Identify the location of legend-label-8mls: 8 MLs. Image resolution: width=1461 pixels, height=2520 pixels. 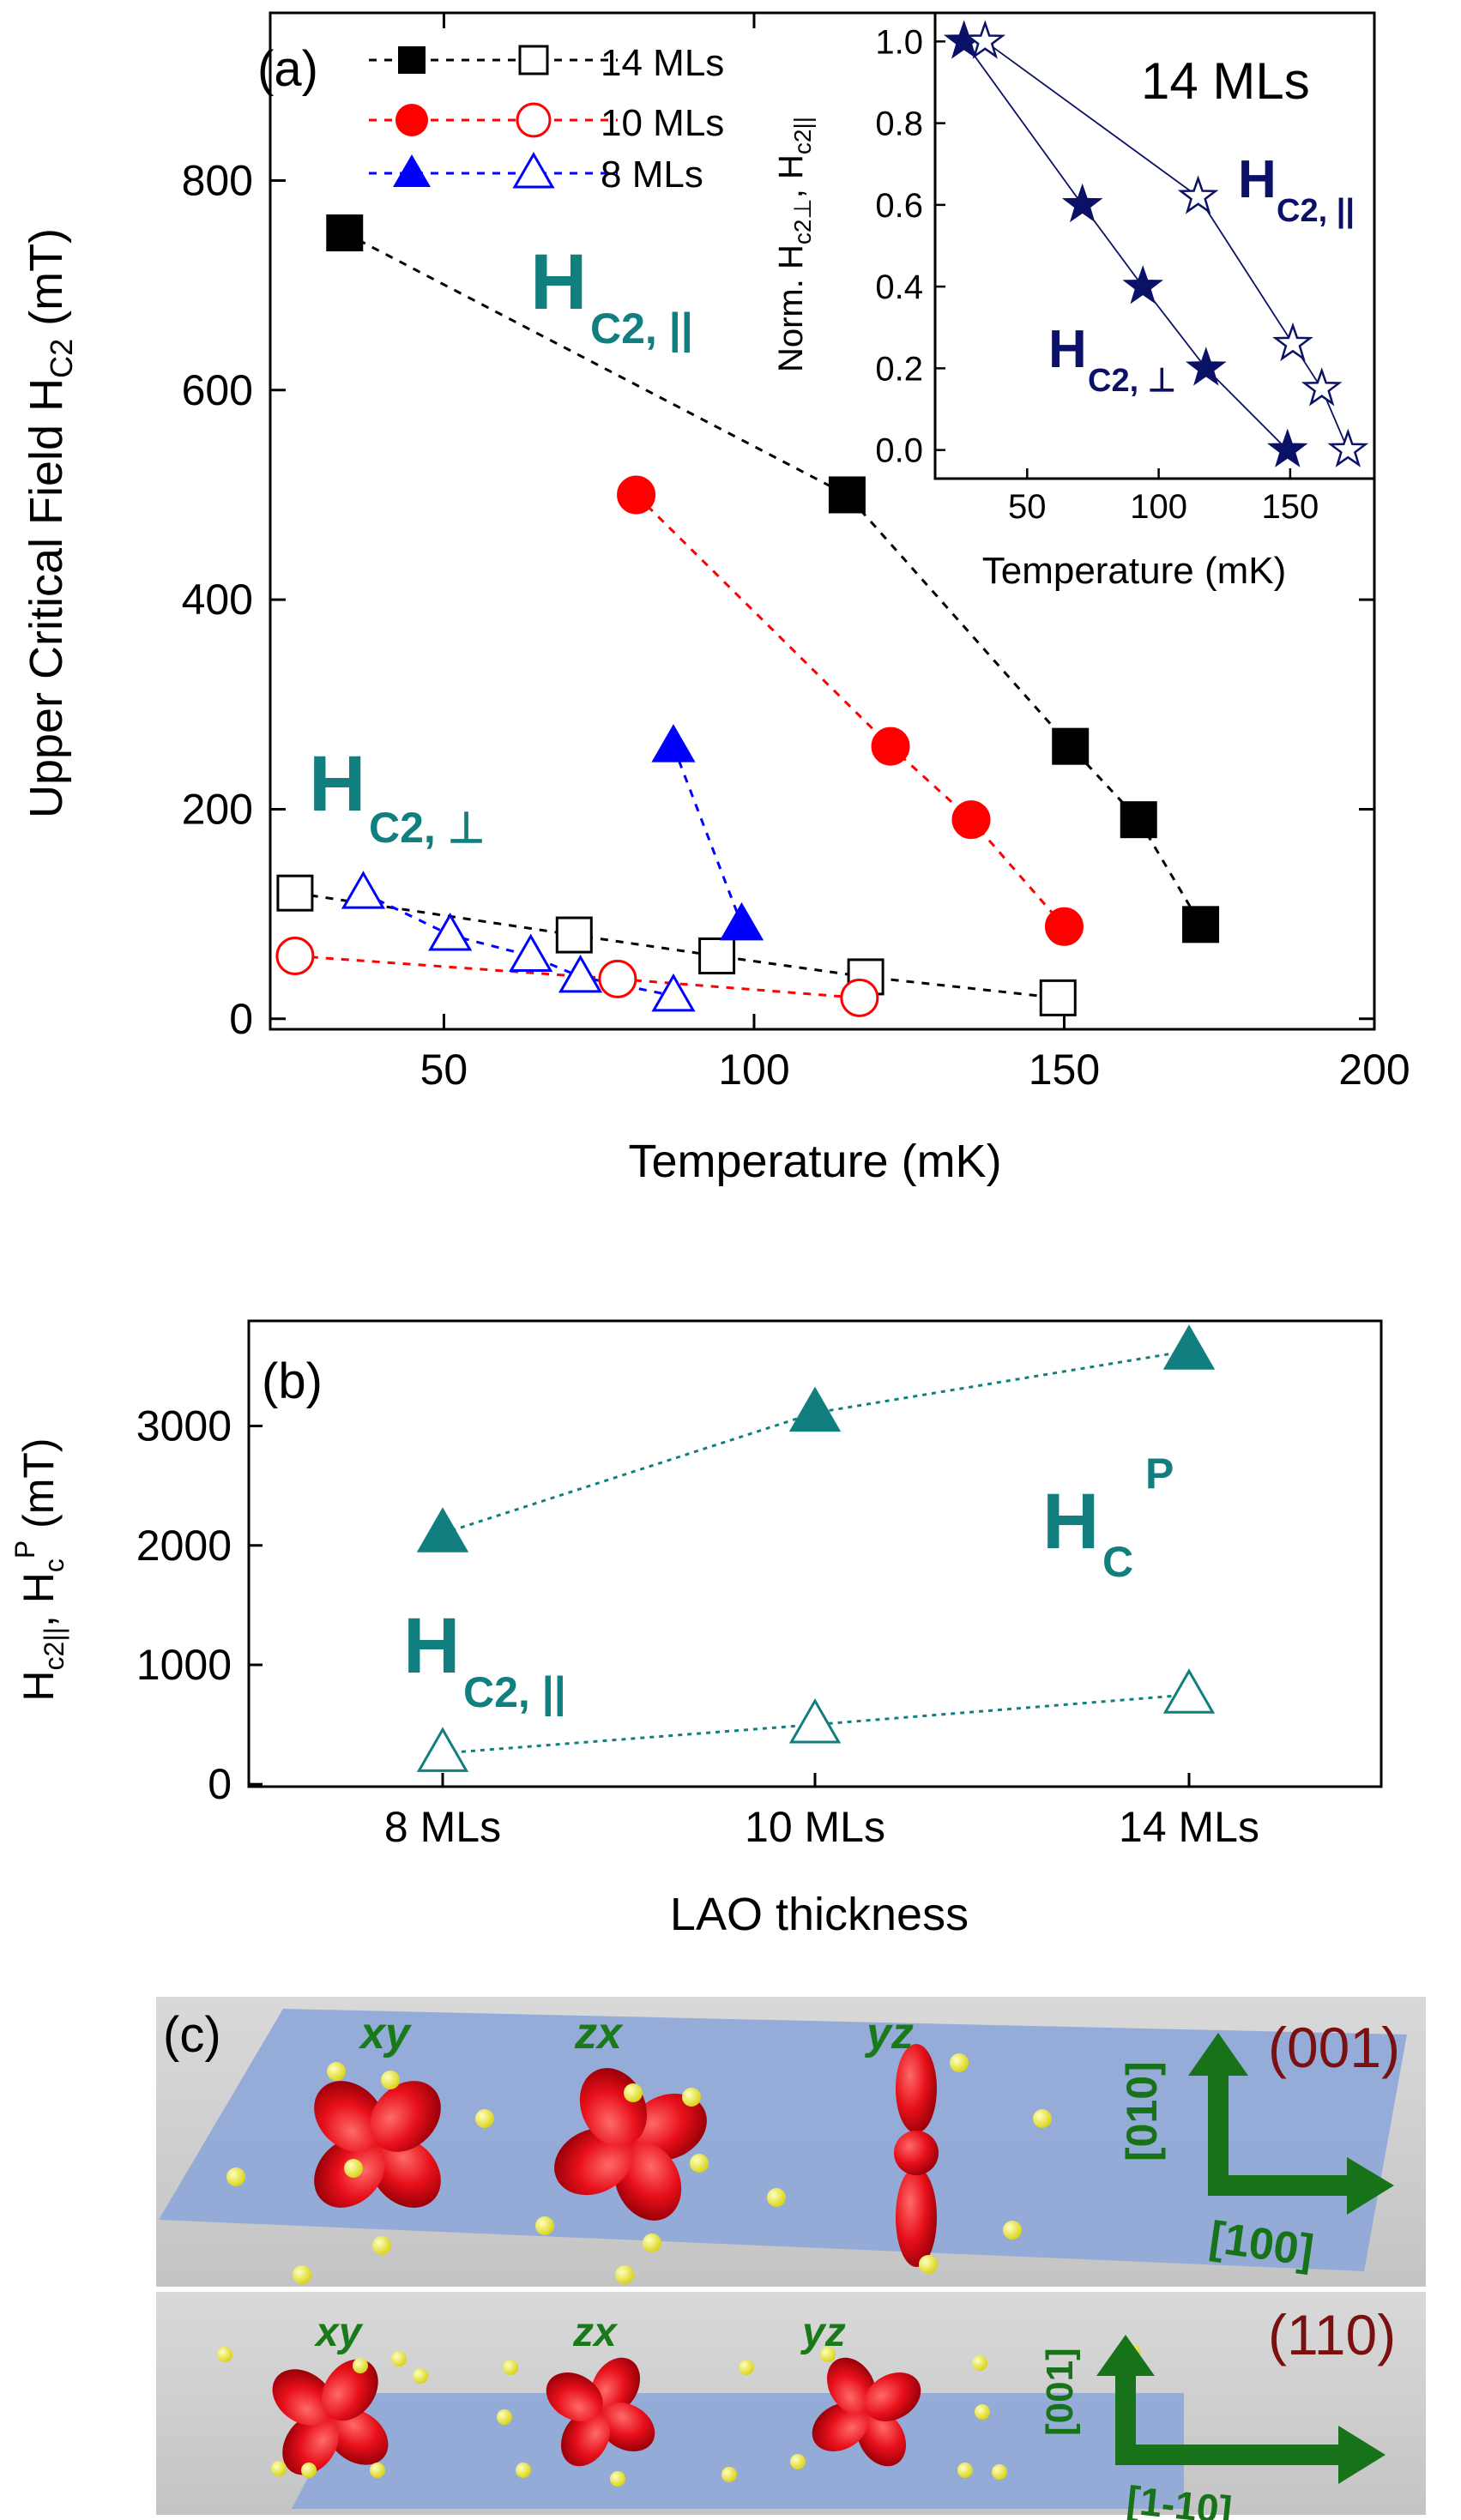
(652, 175).